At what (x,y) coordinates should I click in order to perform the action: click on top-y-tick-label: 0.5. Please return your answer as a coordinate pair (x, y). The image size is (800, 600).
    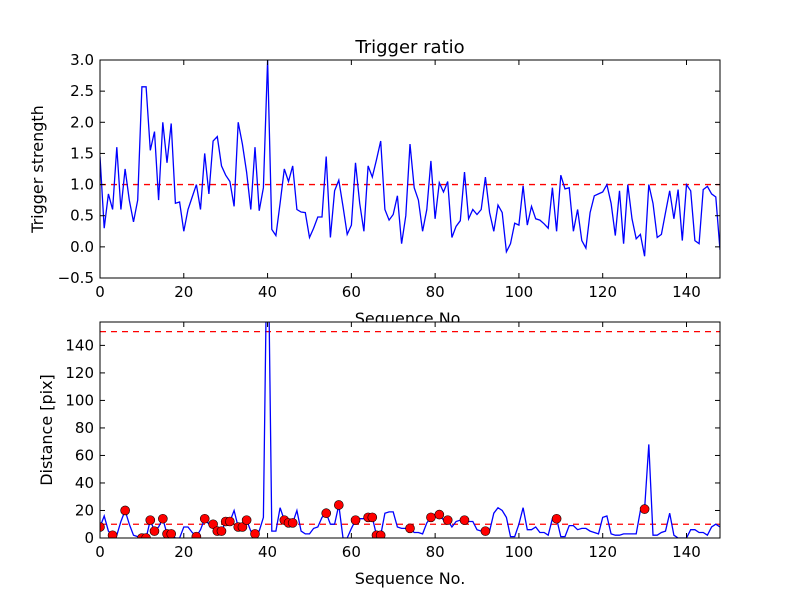
    Looking at the image, I should click on (82, 216).